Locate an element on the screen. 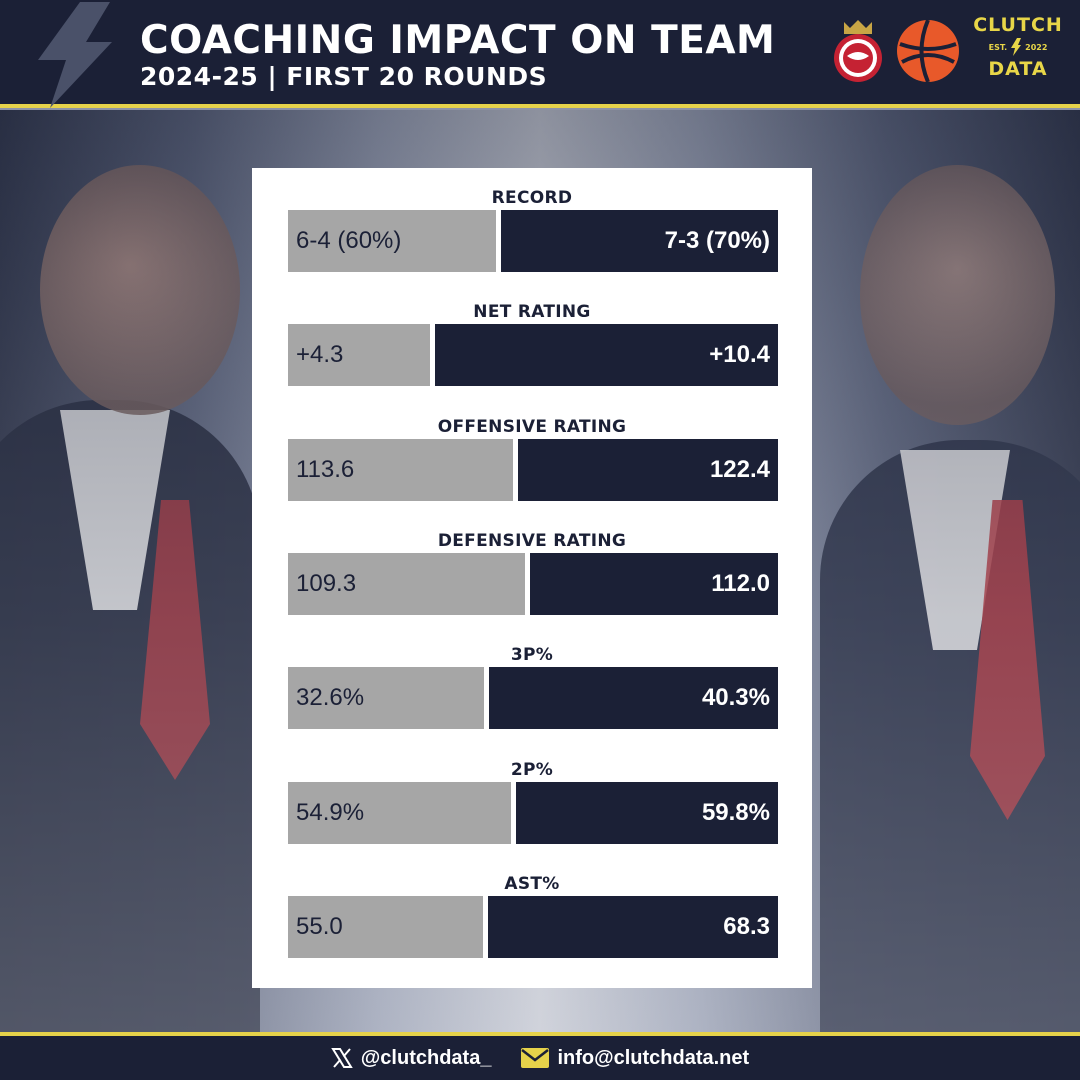  monaco-club-crest-icon is located at coordinates (858, 51).